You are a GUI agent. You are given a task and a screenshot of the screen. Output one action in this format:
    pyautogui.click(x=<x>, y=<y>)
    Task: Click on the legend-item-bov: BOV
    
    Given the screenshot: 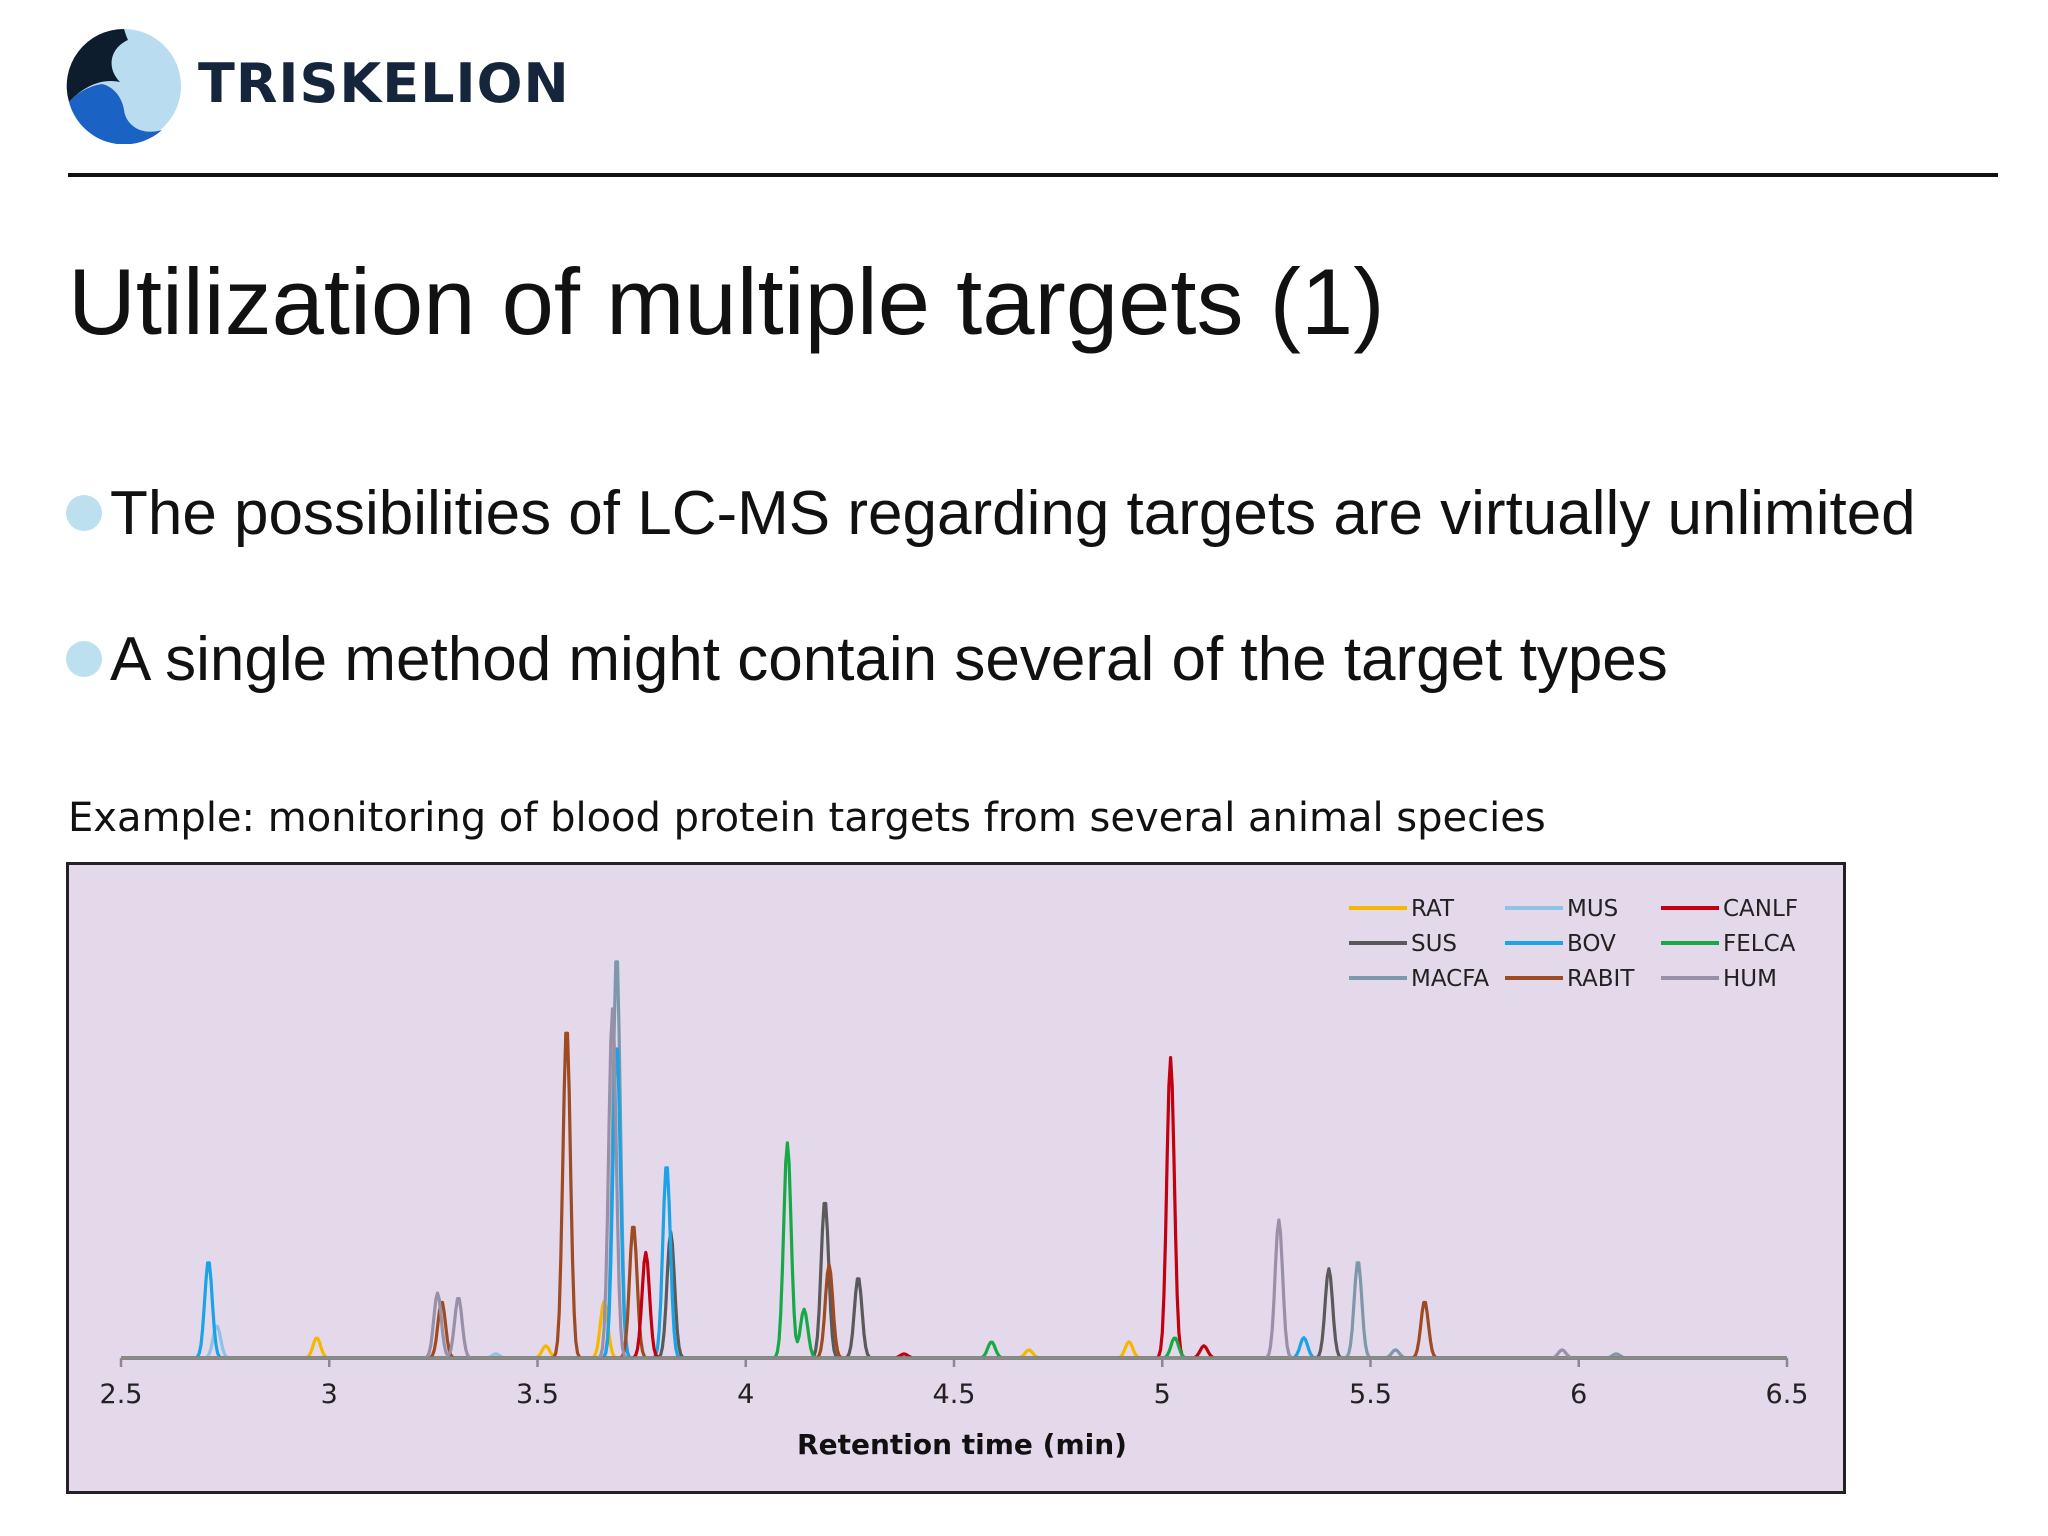 What is the action you would take?
    pyautogui.click(x=1560, y=944)
    